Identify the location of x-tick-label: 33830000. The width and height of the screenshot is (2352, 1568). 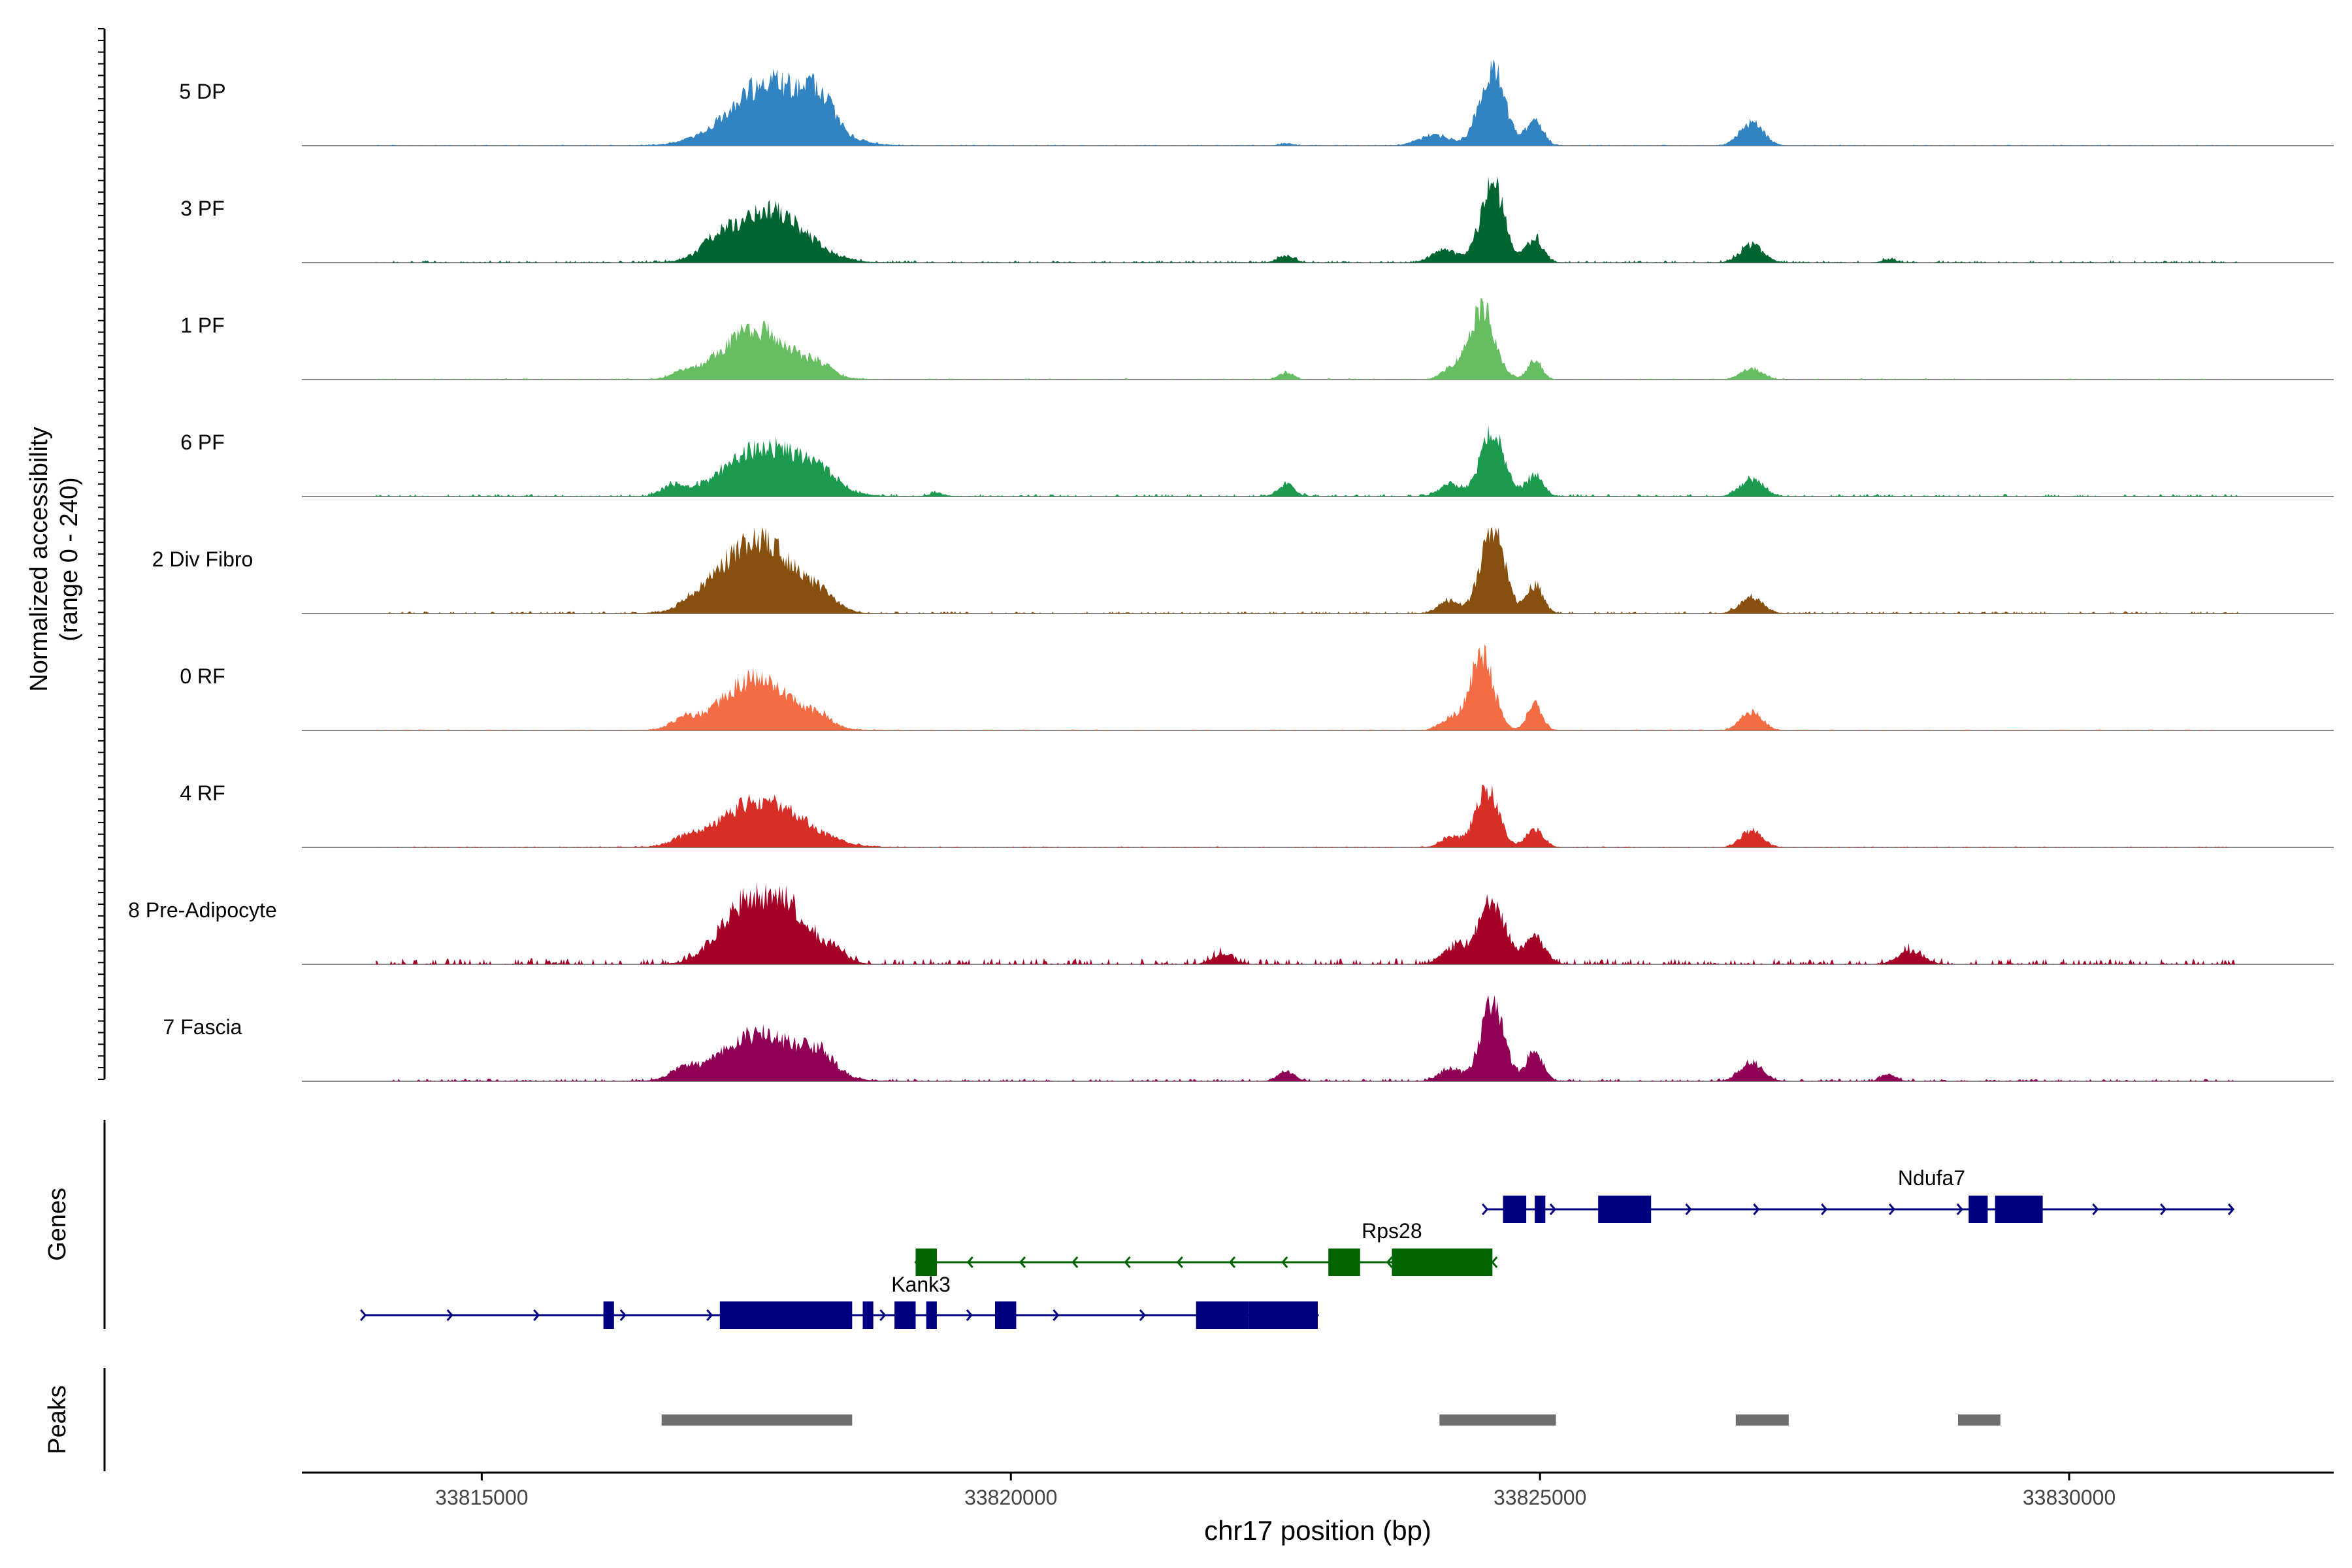
(2069, 1497).